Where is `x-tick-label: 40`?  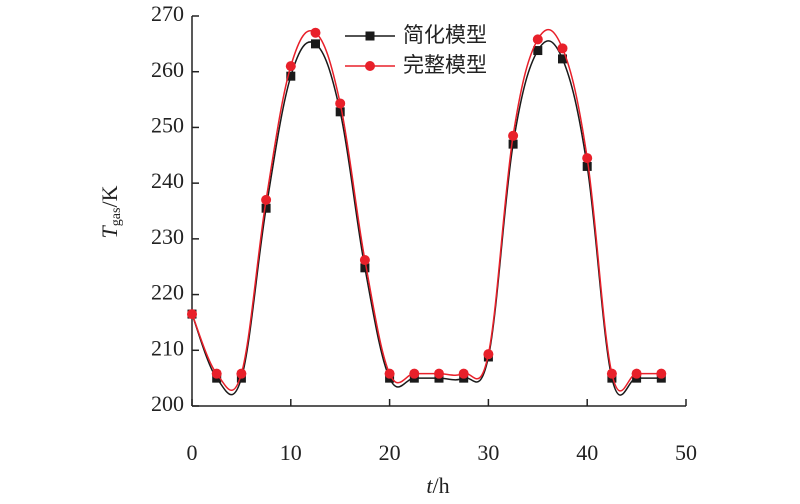
x-tick-label: 40 is located at coordinates (587, 452).